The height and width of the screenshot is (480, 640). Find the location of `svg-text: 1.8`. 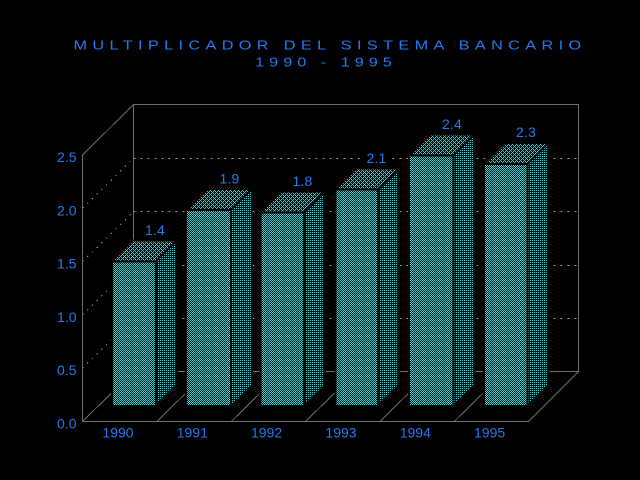

svg-text: 1.8 is located at coordinates (302, 181).